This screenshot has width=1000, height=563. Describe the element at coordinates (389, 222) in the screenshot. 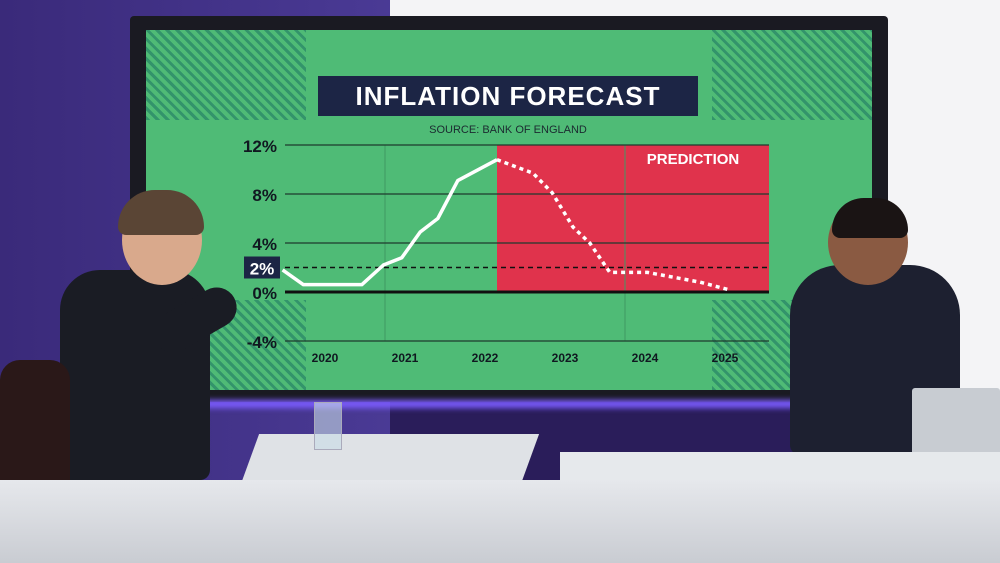

I see `actual-line` at that location.